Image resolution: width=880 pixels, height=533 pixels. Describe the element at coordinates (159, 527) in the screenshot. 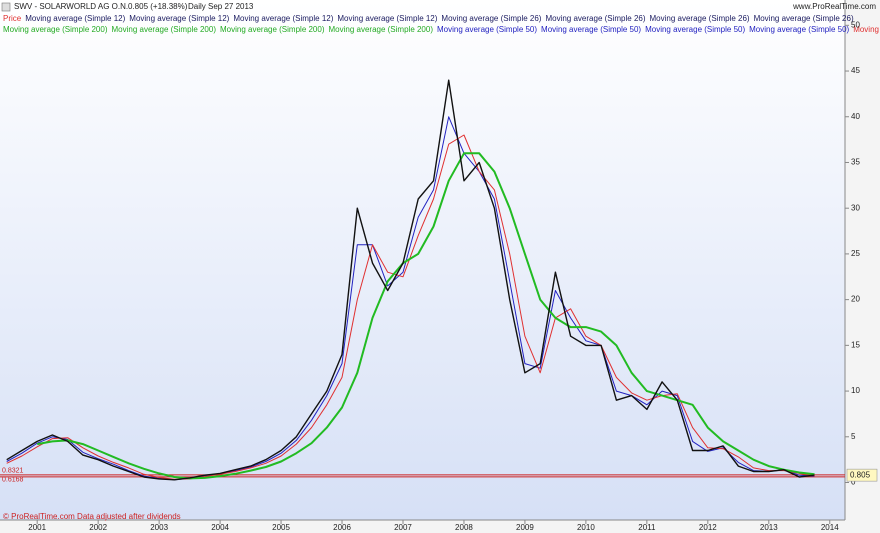

I see `x-tick-label: 2003` at that location.